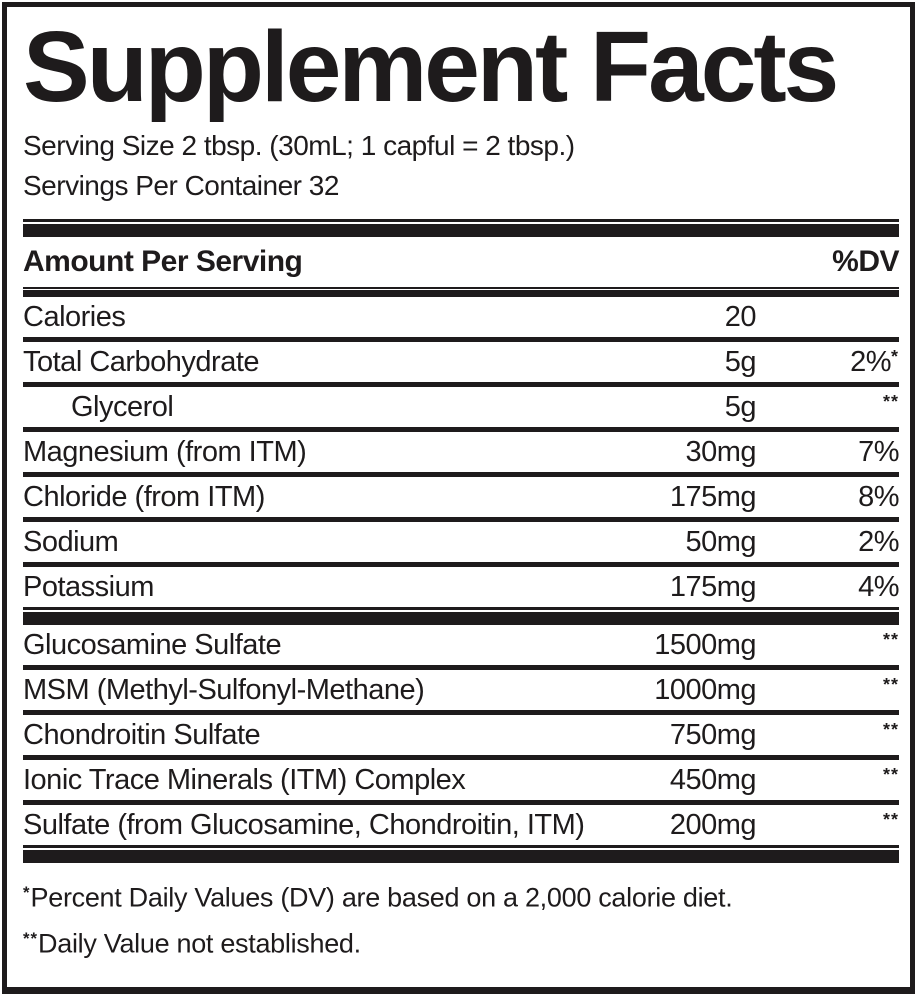 Image resolution: width=921 pixels, height=1000 pixels. Describe the element at coordinates (431, 67) in the screenshot. I see `supplement-facts-title: Supplement Facts` at that location.